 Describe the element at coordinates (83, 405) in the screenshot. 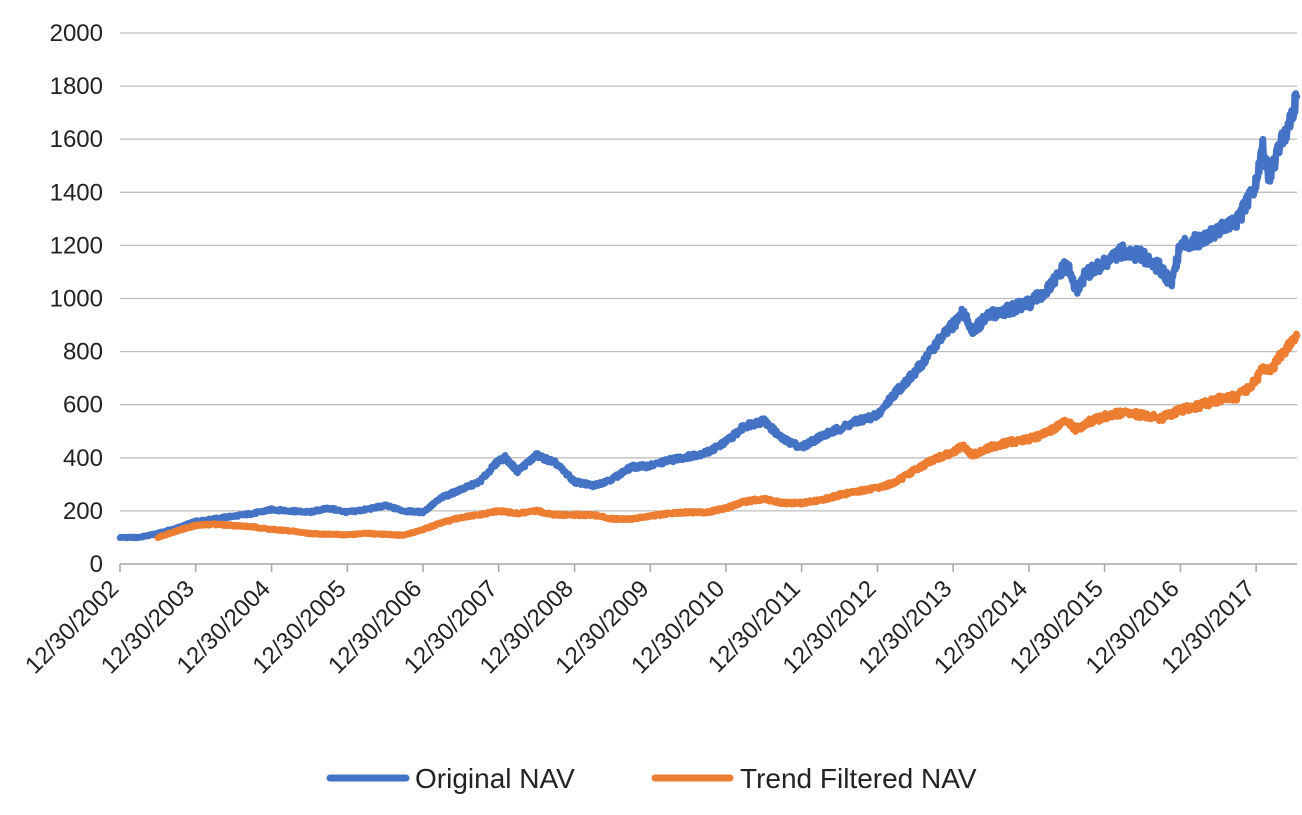

I see `y-tick-label: 600` at that location.